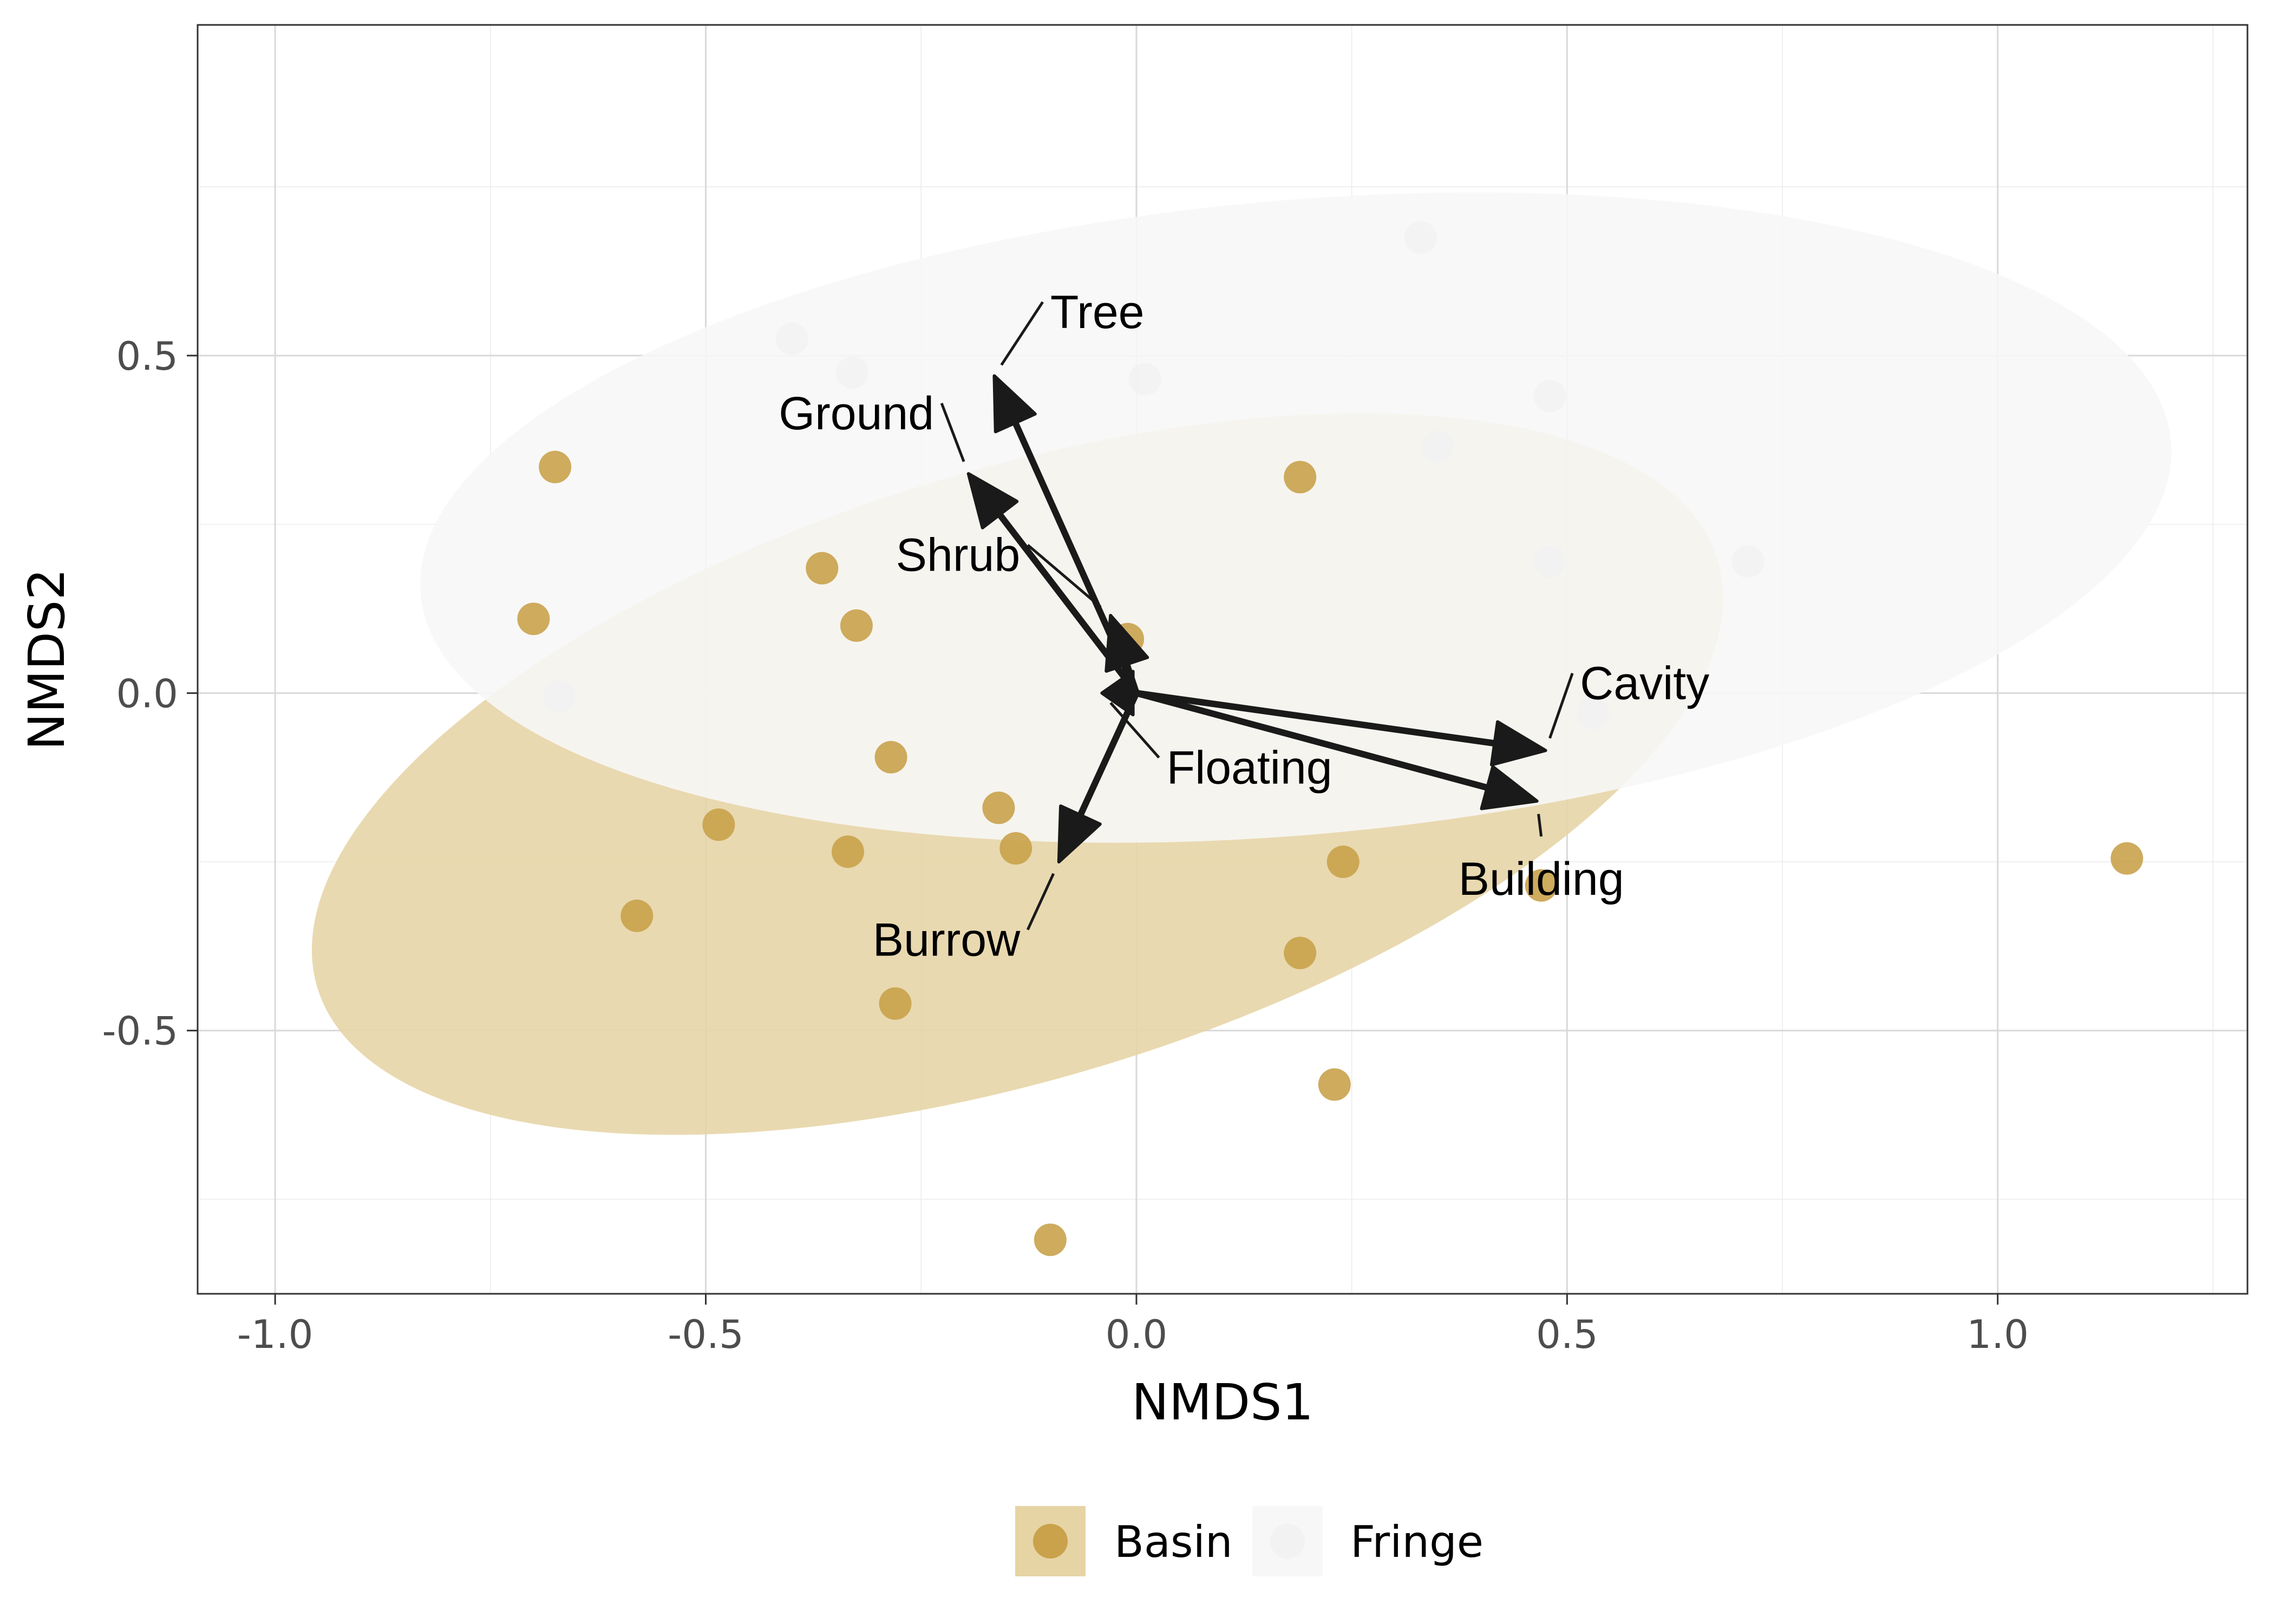  Describe the element at coordinates (1316, 719) in the screenshot. I see `vector-shaft-cavity` at that location.